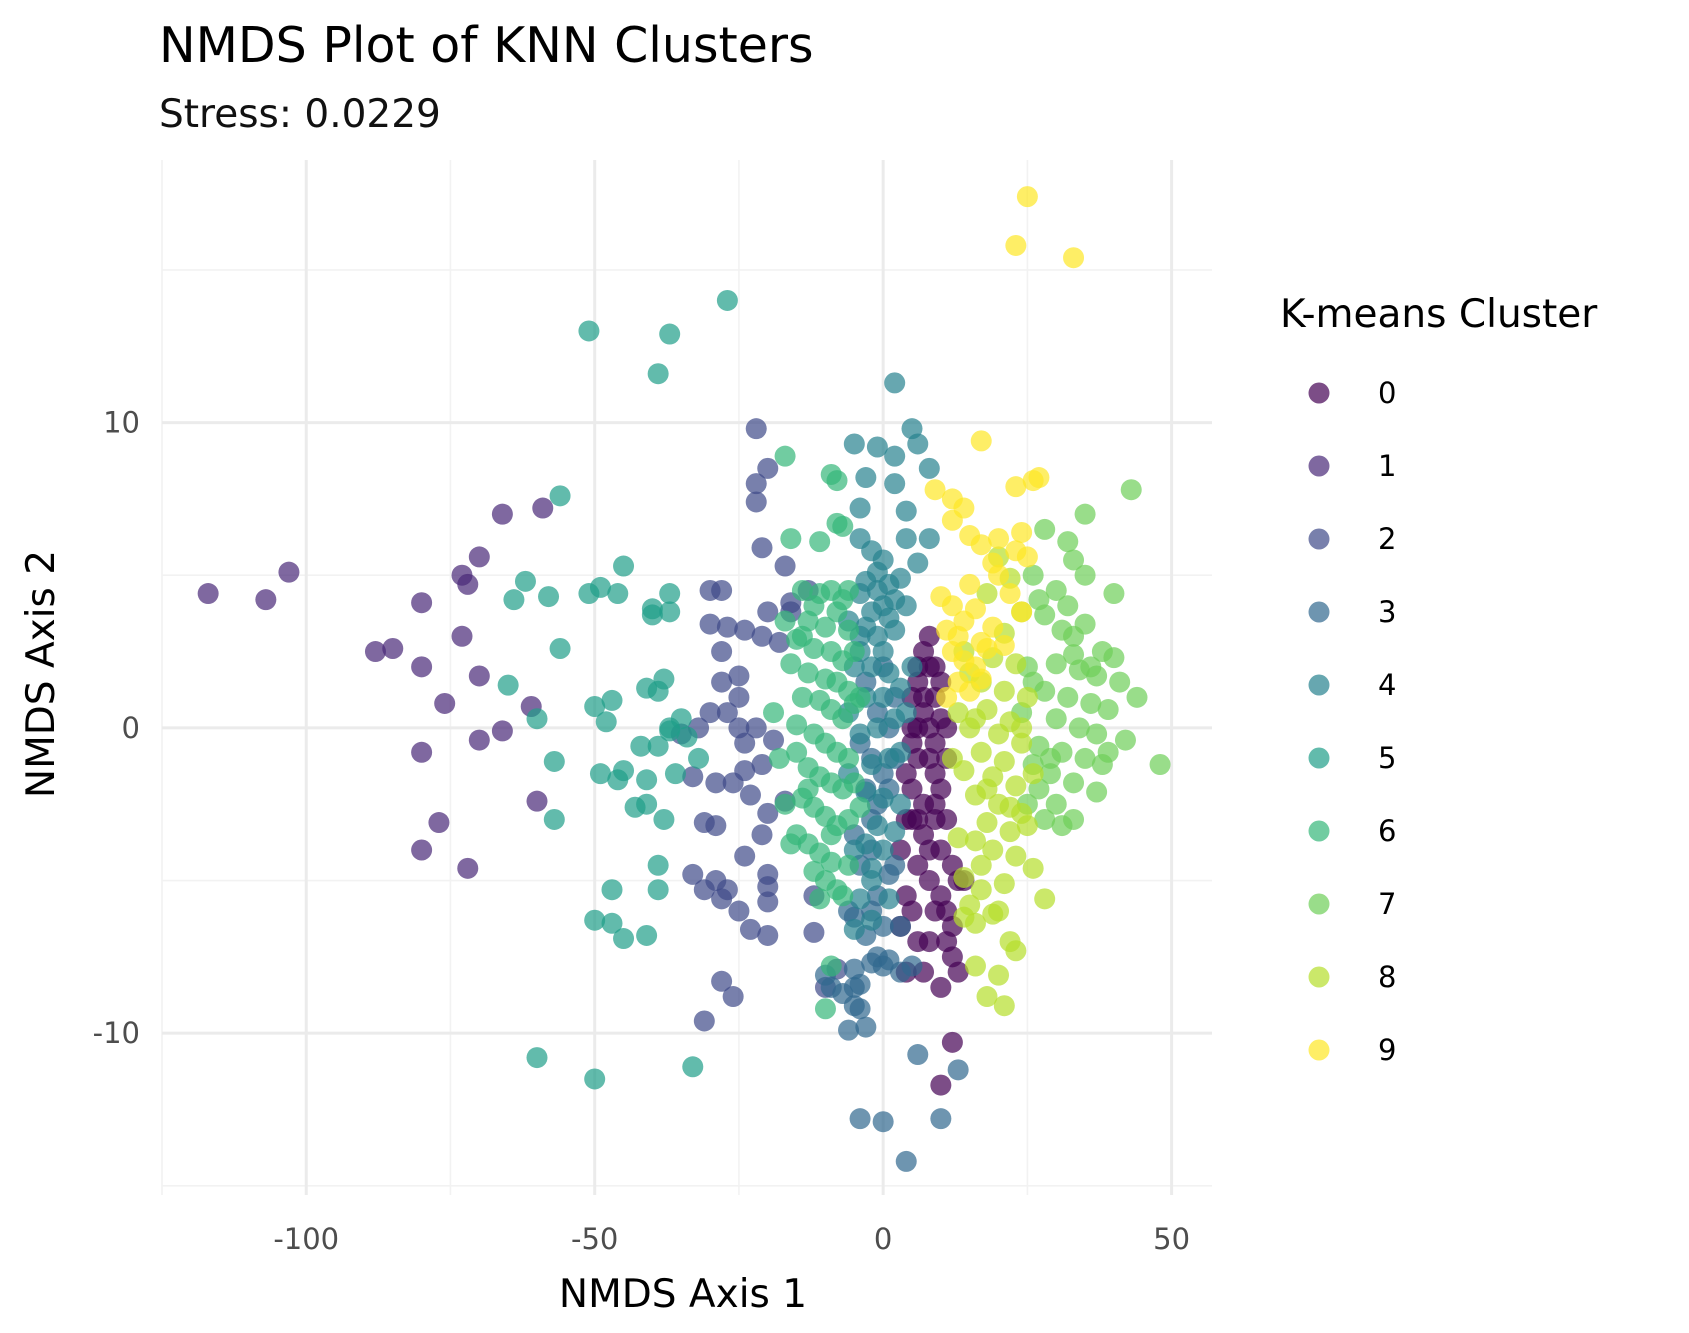 This screenshot has width=1689, height=1333. Describe the element at coordinates (1387, 1050) in the screenshot. I see `legend-label-9: 9` at that location.